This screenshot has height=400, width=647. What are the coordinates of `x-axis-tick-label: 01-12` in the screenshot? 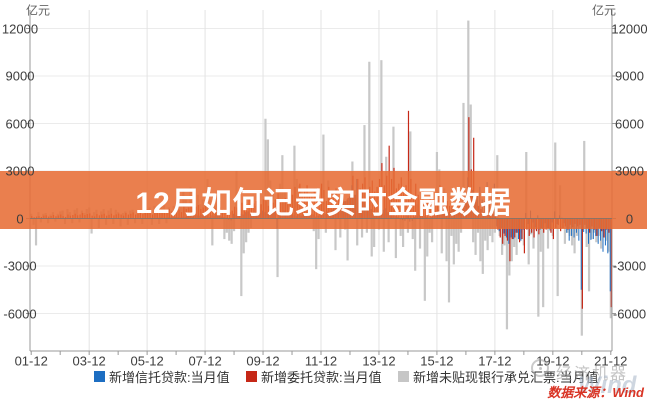 It's located at (31, 361).